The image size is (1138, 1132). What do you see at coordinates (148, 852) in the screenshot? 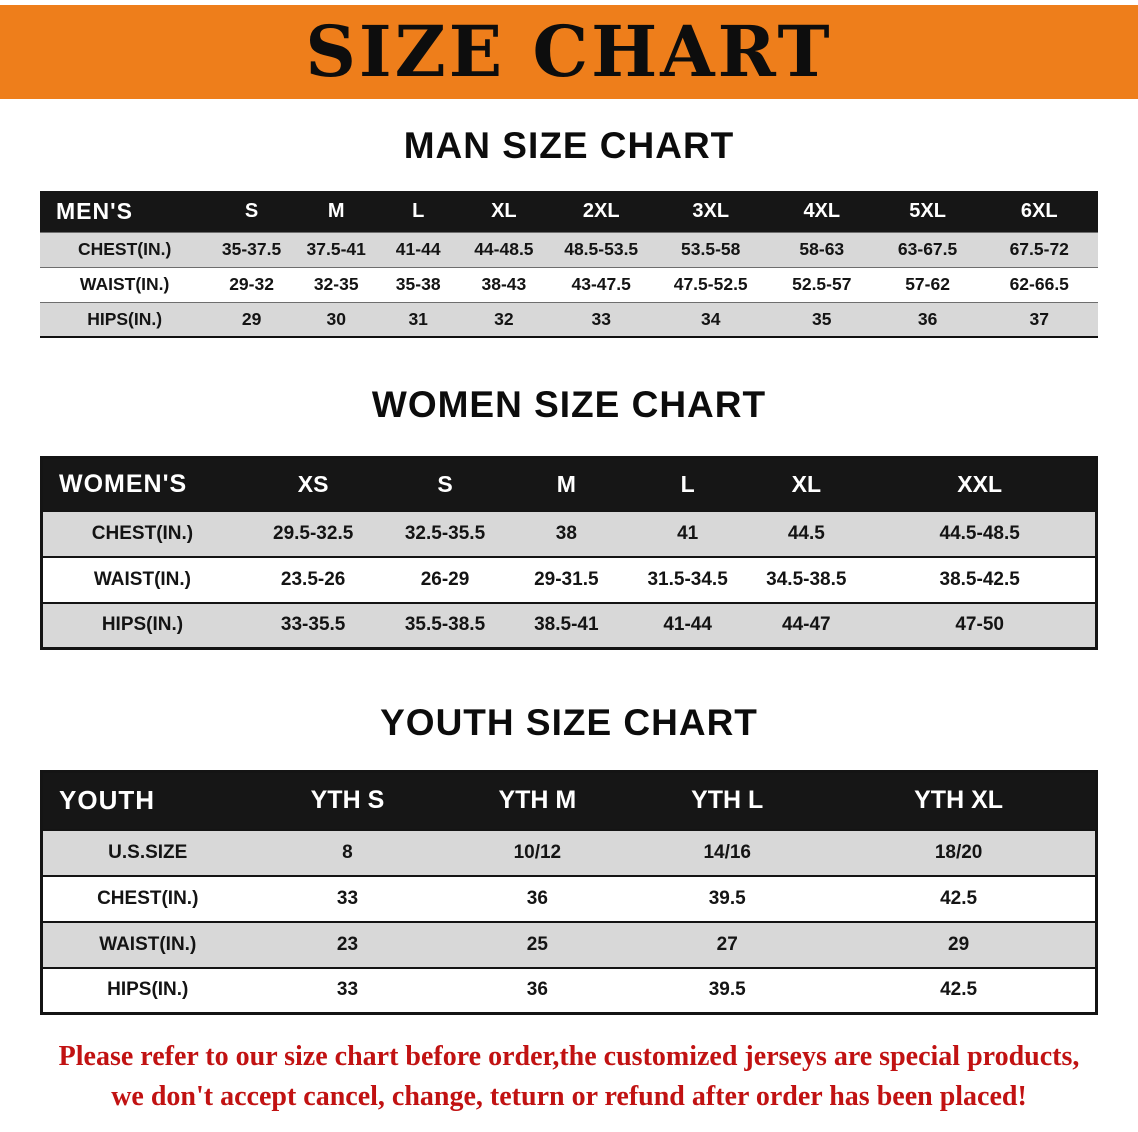
I see `row-label: U.S.SIZE` at bounding box center [148, 852].